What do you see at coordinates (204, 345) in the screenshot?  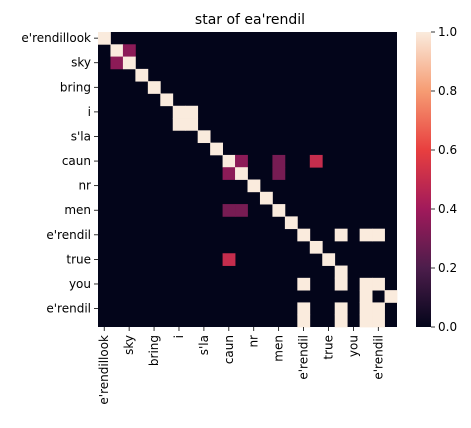 I see `x-tick-label: s'la` at bounding box center [204, 345].